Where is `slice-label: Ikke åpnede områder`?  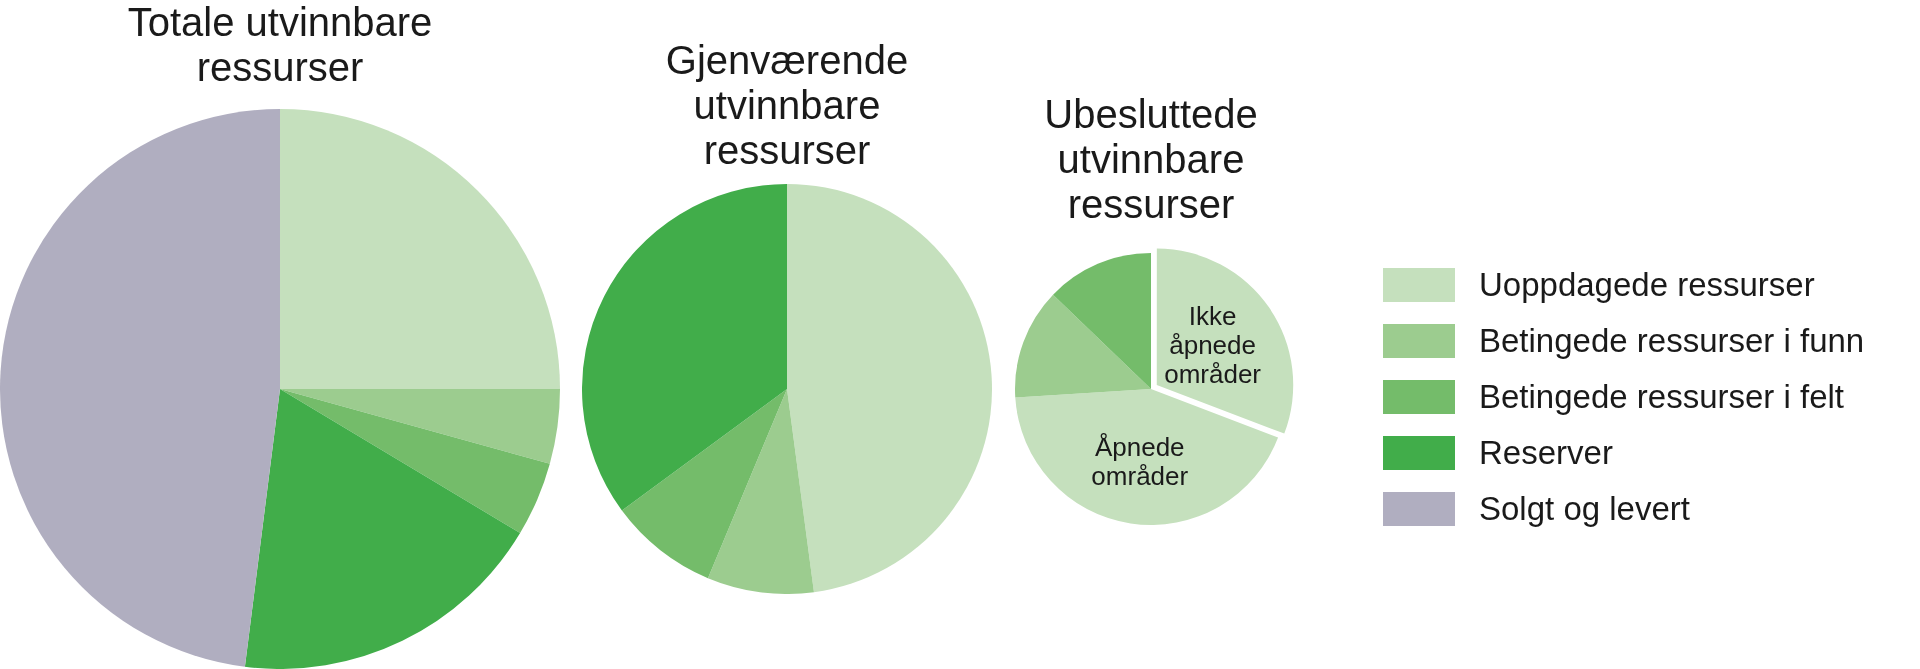 slice-label: Ikke åpnede områder is located at coordinates (1213, 344).